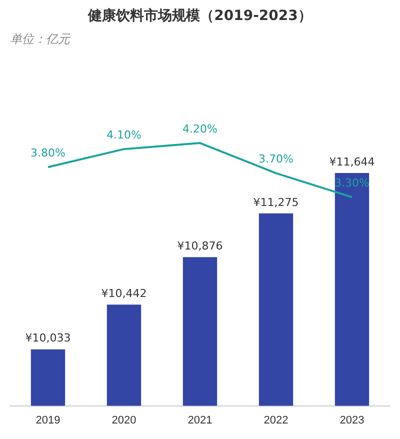 Image resolution: width=400 pixels, height=439 pixels. I want to click on data-label: ¥10,876, so click(200, 245).